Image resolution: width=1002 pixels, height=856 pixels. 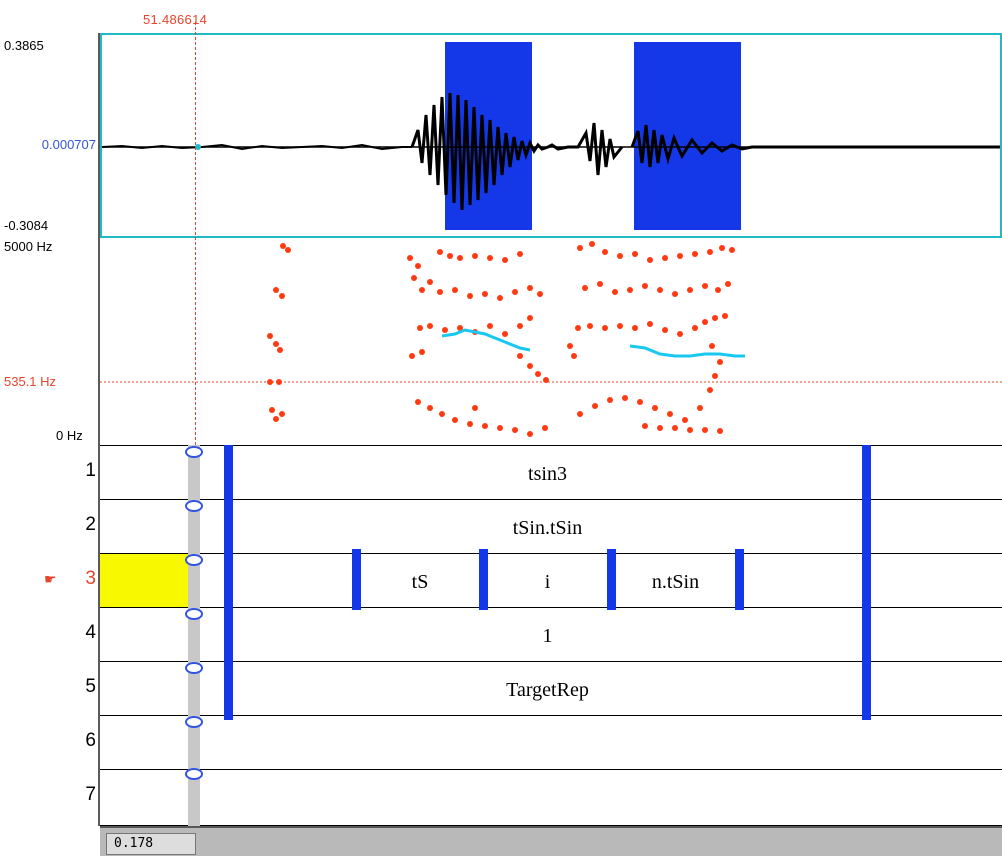 I want to click on segment-label: 1, so click(x=547, y=636).